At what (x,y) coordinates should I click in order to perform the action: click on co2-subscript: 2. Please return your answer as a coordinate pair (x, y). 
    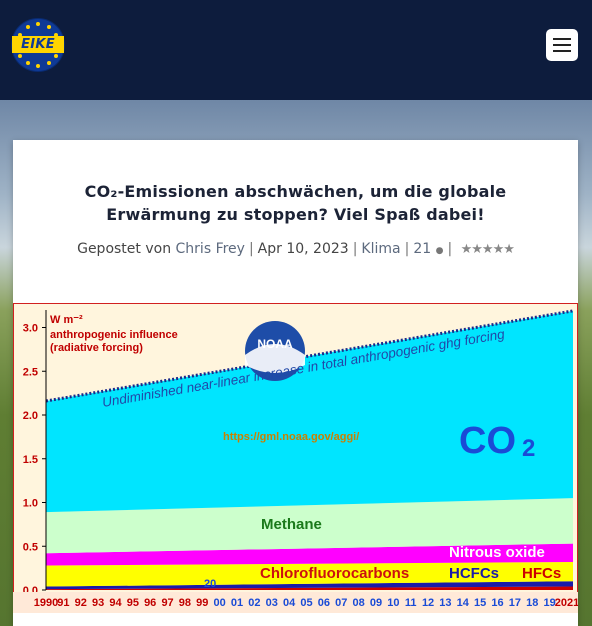
    Looking at the image, I should click on (528, 448).